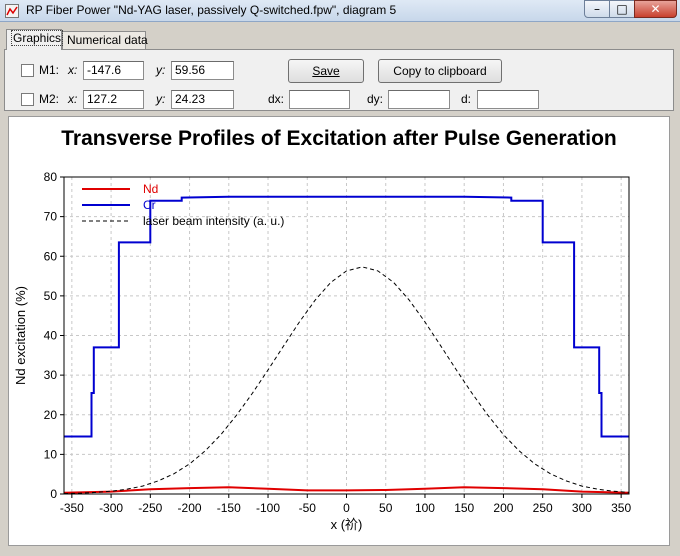 This screenshot has width=680, height=556. Describe the element at coordinates (508, 99) in the screenshot. I see `d-field` at that location.